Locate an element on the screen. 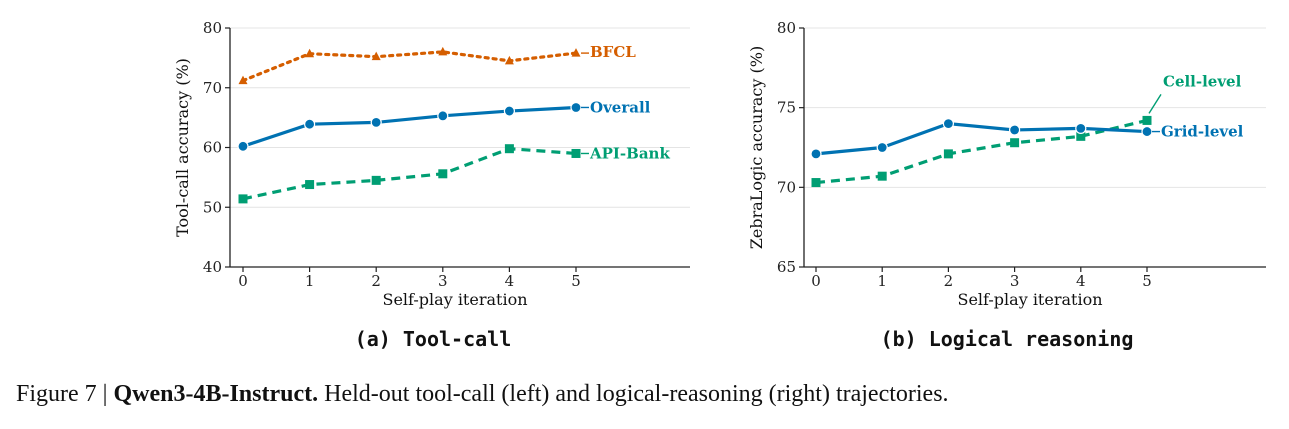 The width and height of the screenshot is (1289, 429). y-tick-label: 75 is located at coordinates (786, 108).